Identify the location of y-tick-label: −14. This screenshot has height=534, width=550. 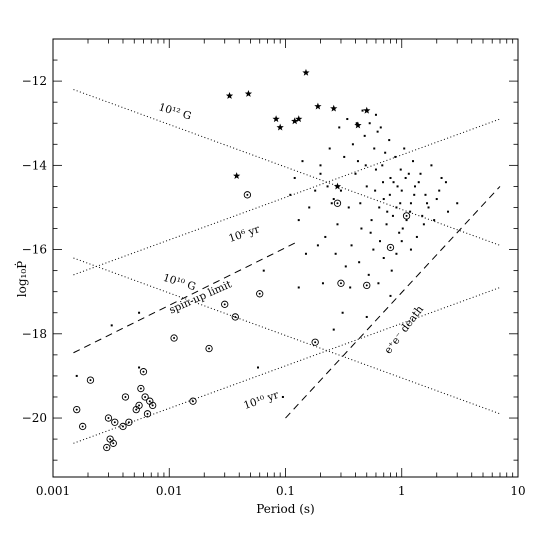
(35, 165).